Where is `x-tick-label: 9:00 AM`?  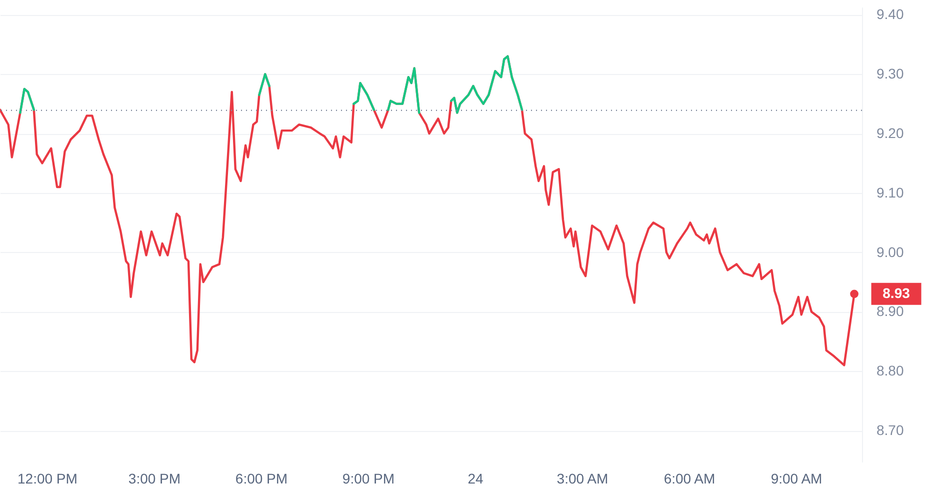
x-tick-label: 9:00 AM is located at coordinates (796, 478).